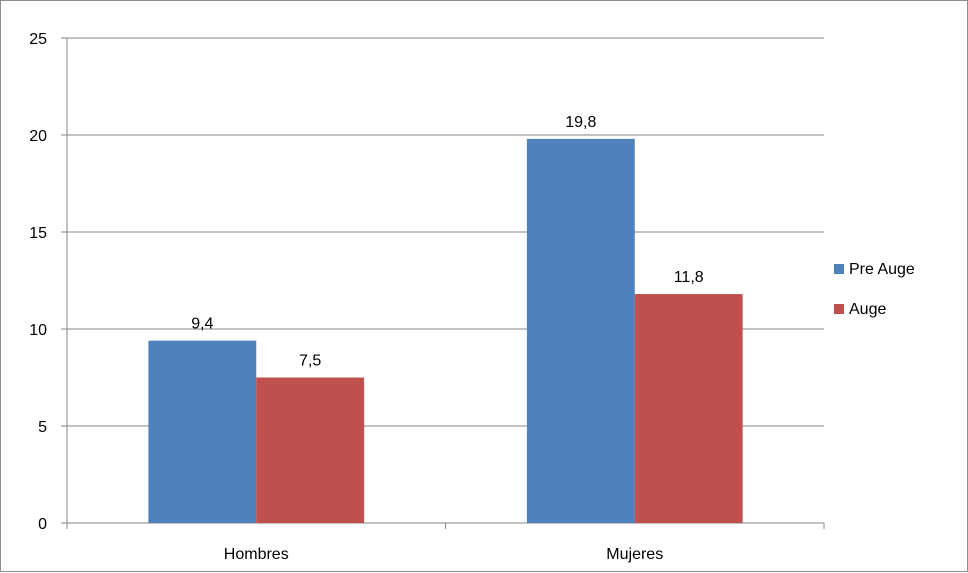  What do you see at coordinates (42, 427) in the screenshot?
I see `y-tick-label: 5` at bounding box center [42, 427].